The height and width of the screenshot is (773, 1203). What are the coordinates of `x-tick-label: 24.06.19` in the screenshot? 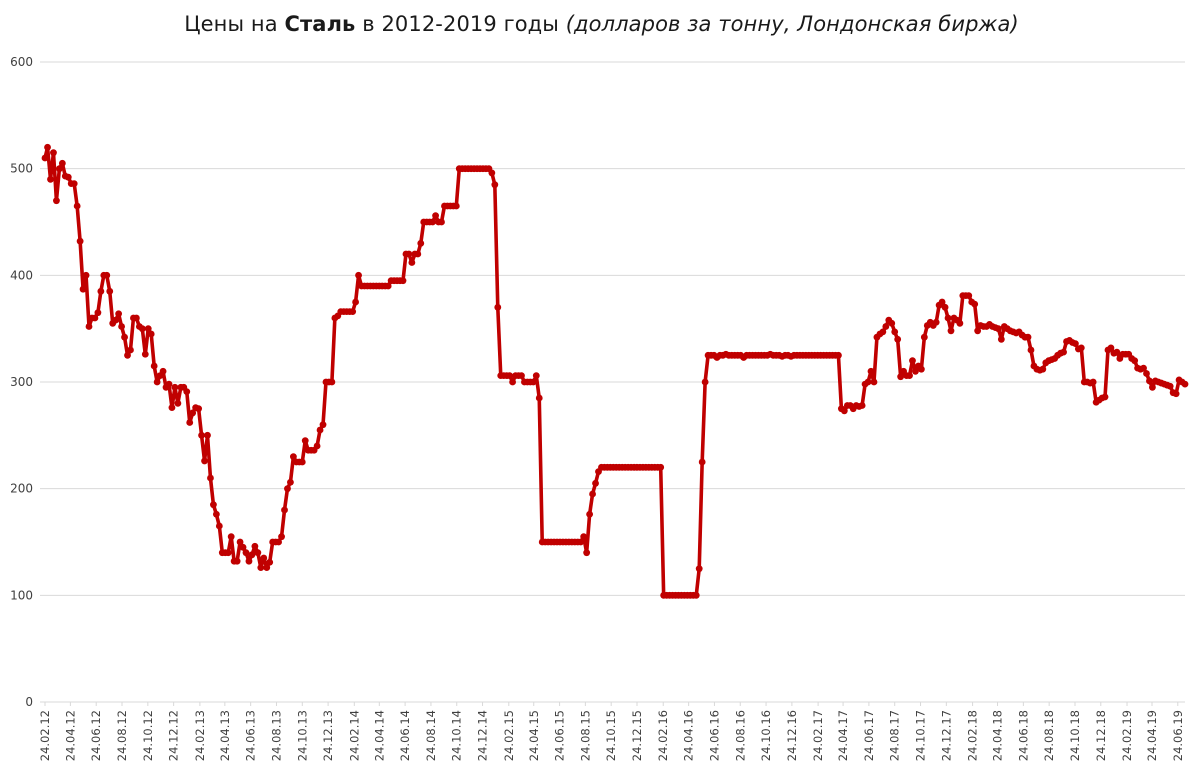 It's located at (1178, 735).